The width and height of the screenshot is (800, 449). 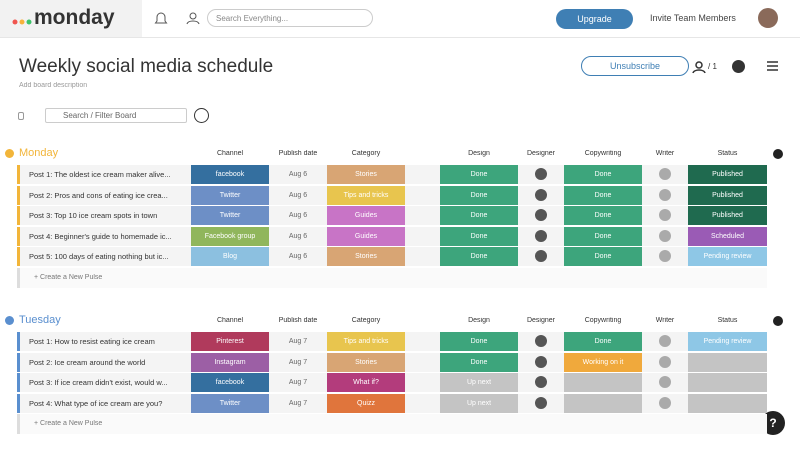 What do you see at coordinates (116, 115) in the screenshot?
I see `filter-input: Search / Filter Board` at bounding box center [116, 115].